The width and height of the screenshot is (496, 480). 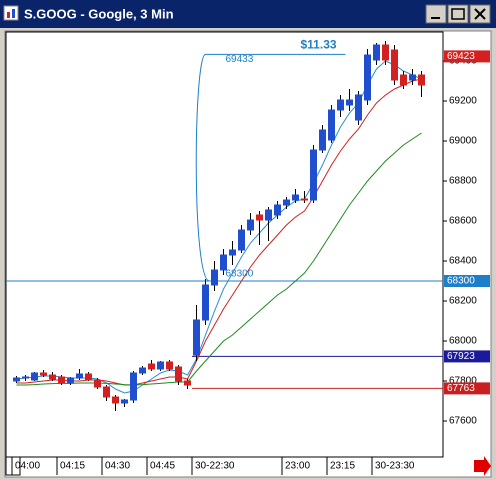 What do you see at coordinates (463, 221) in the screenshot?
I see `y-tick-label: 68600` at bounding box center [463, 221].